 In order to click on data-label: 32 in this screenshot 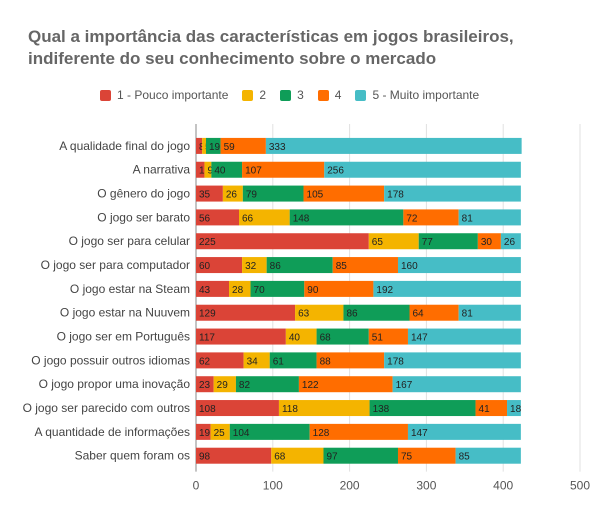, I will do `click(251, 266)`.